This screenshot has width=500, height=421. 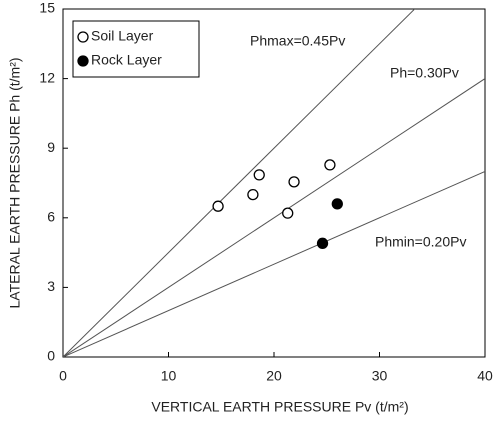 What do you see at coordinates (47, 77) in the screenshot?
I see `y-tick-label: 12` at bounding box center [47, 77].